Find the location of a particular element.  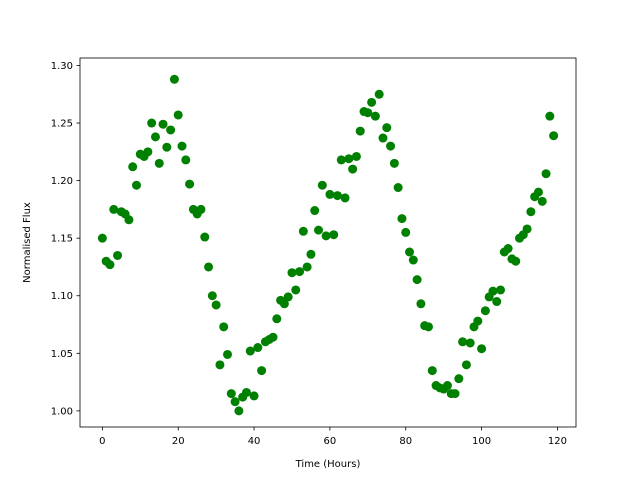

x-tick-label: 20 is located at coordinates (178, 441).